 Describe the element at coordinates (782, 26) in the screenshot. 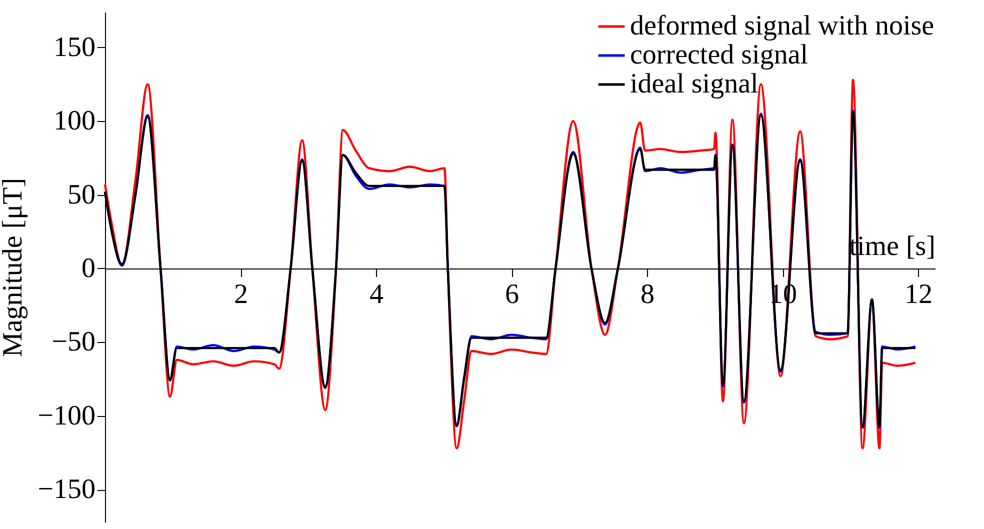

I see `legend-label: deformed signal with noise` at that location.